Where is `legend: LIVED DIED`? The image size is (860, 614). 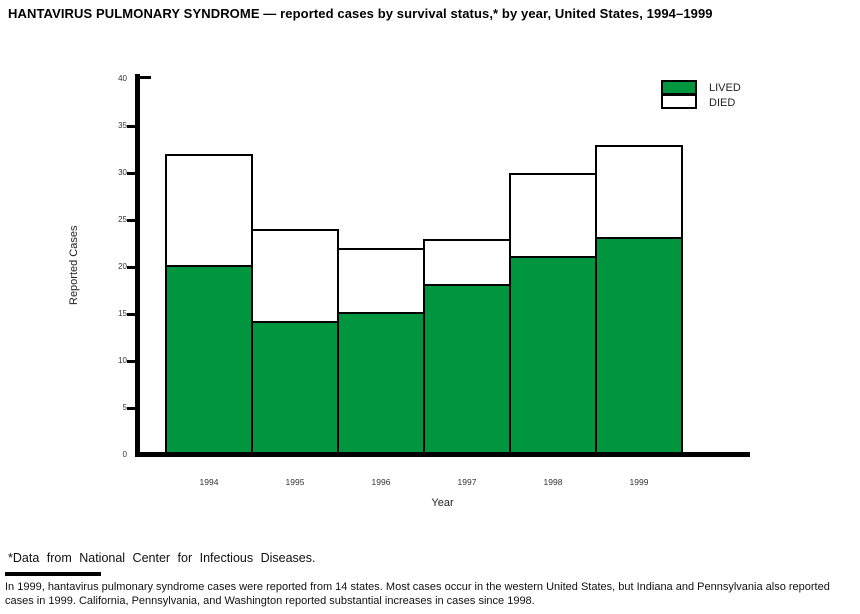 legend: LIVED DIED is located at coordinates (701, 95).